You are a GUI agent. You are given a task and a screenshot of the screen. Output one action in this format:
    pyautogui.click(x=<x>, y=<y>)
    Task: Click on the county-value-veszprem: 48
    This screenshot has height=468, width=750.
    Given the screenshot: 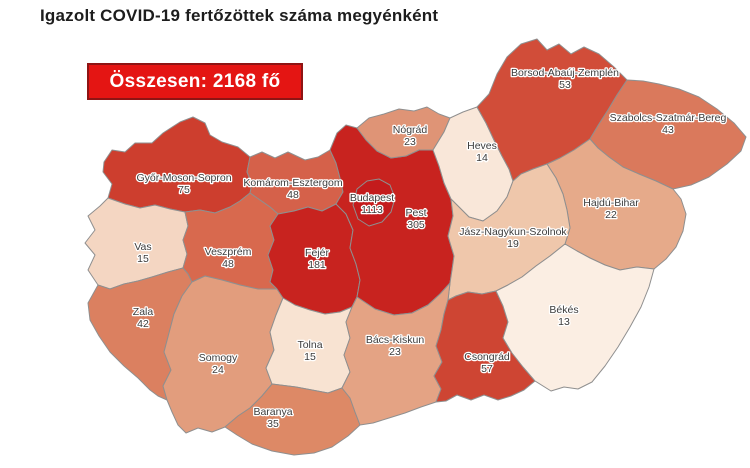 What is the action you would take?
    pyautogui.click(x=228, y=264)
    